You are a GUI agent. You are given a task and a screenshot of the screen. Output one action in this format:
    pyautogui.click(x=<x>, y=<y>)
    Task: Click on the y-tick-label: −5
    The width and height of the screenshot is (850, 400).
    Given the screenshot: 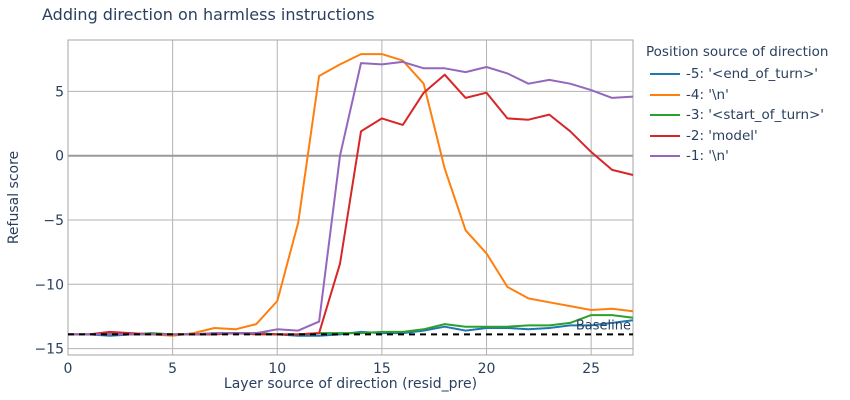 What is the action you would take?
    pyautogui.click(x=53, y=221)
    